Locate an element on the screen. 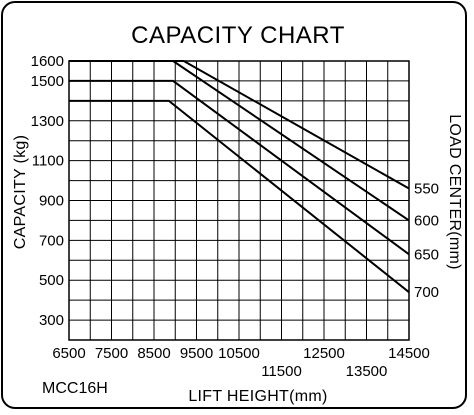 This screenshot has height=415, width=474. y-tick-label: 1100 is located at coordinates (48, 161).